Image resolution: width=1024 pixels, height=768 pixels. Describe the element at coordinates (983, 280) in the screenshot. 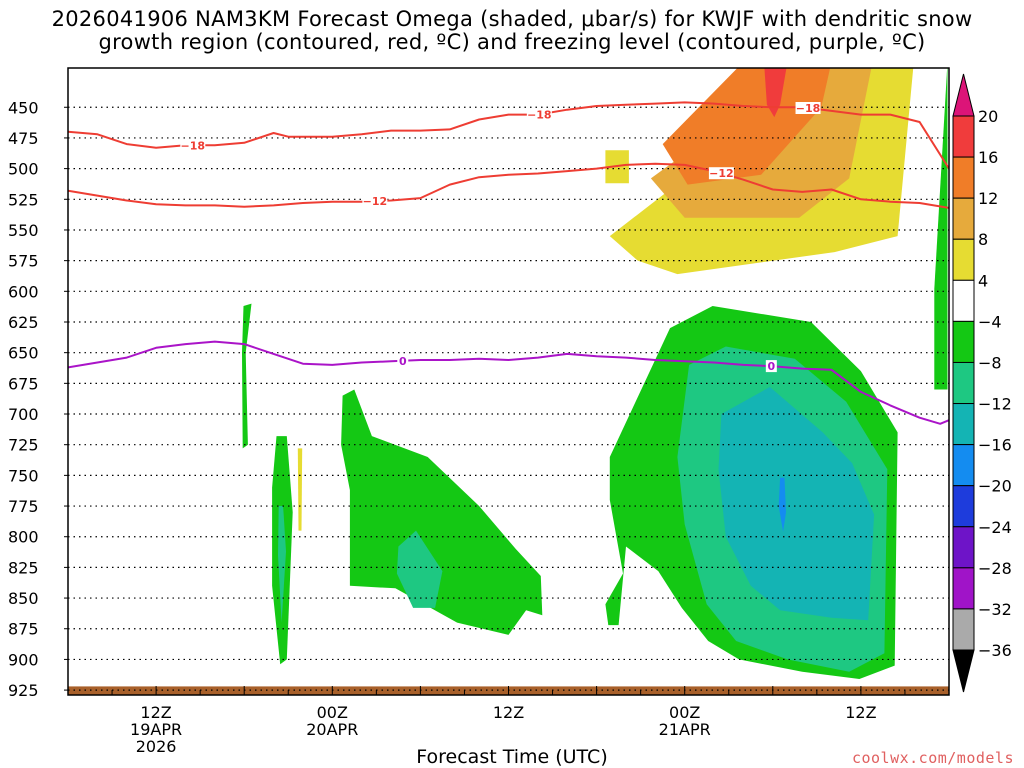

I see `colorbar-label-4: 4` at that location.